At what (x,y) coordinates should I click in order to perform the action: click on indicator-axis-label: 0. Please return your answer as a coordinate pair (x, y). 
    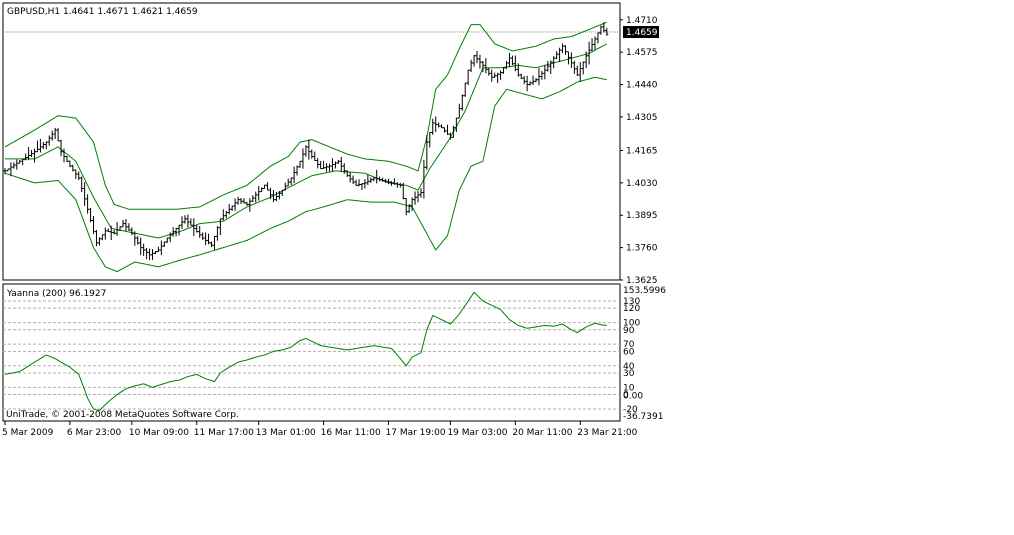
    Looking at the image, I should click on (626, 396).